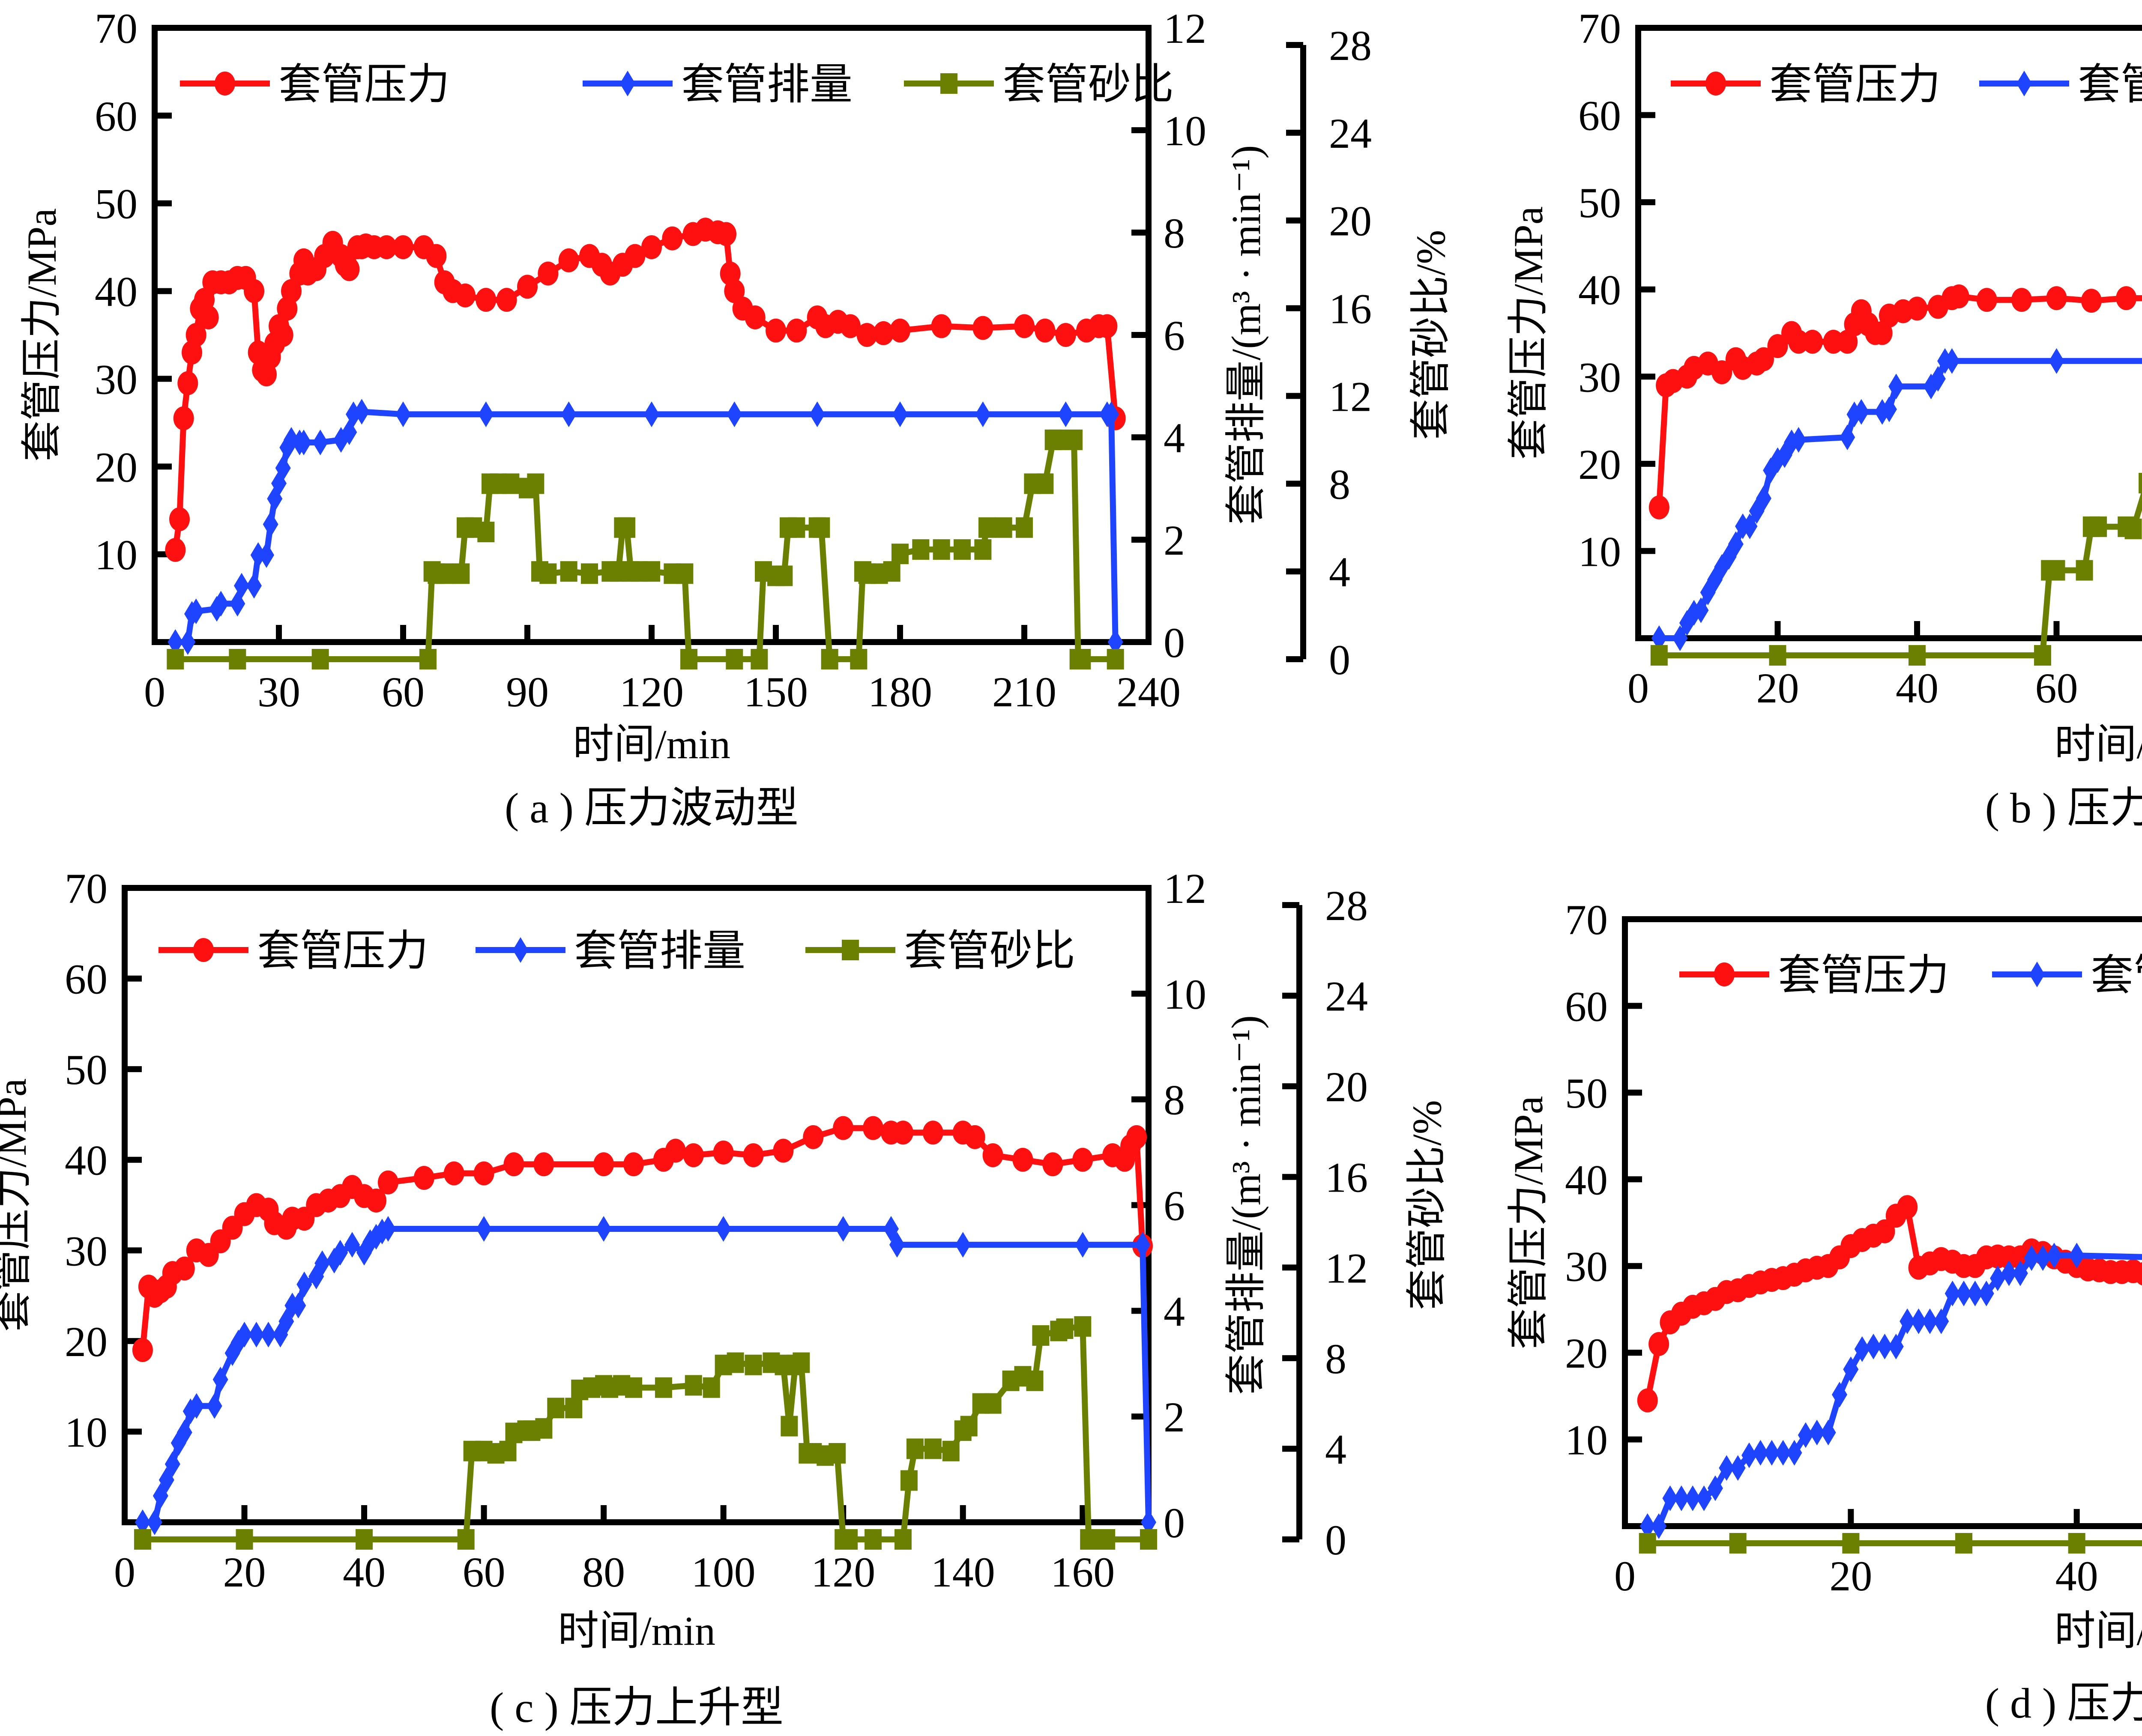 Image resolution: width=2142 pixels, height=1736 pixels. Describe the element at coordinates (484, 1572) in the screenshot. I see `x-tick-label: 60` at that location.